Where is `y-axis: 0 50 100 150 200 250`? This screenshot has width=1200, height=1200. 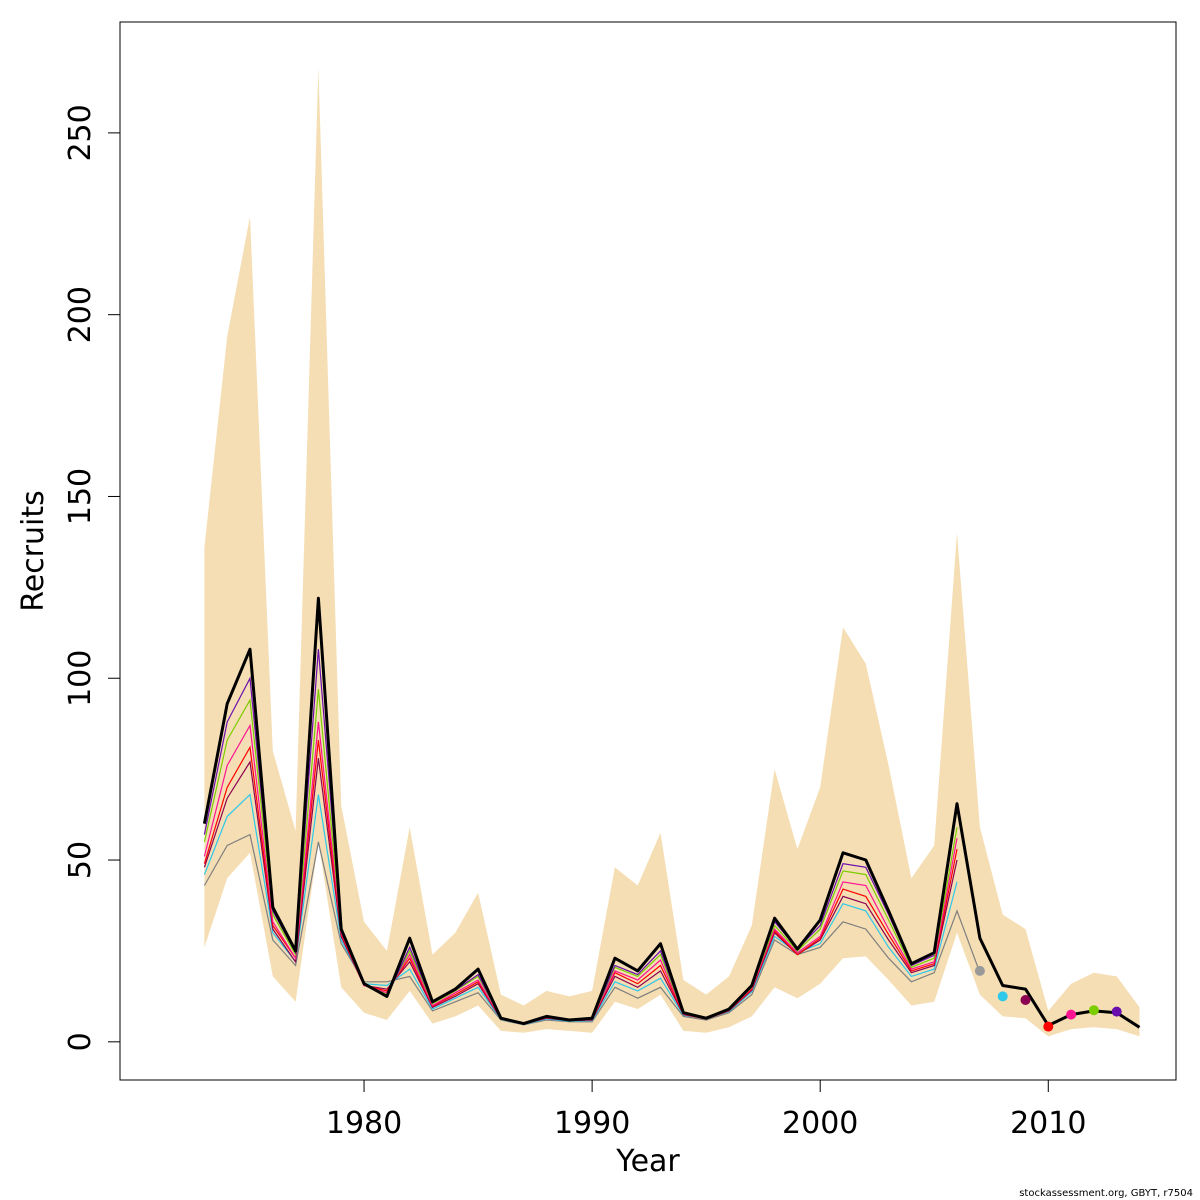
y-axis: 0 50 100 150 200 250 is located at coordinates (92, 577).